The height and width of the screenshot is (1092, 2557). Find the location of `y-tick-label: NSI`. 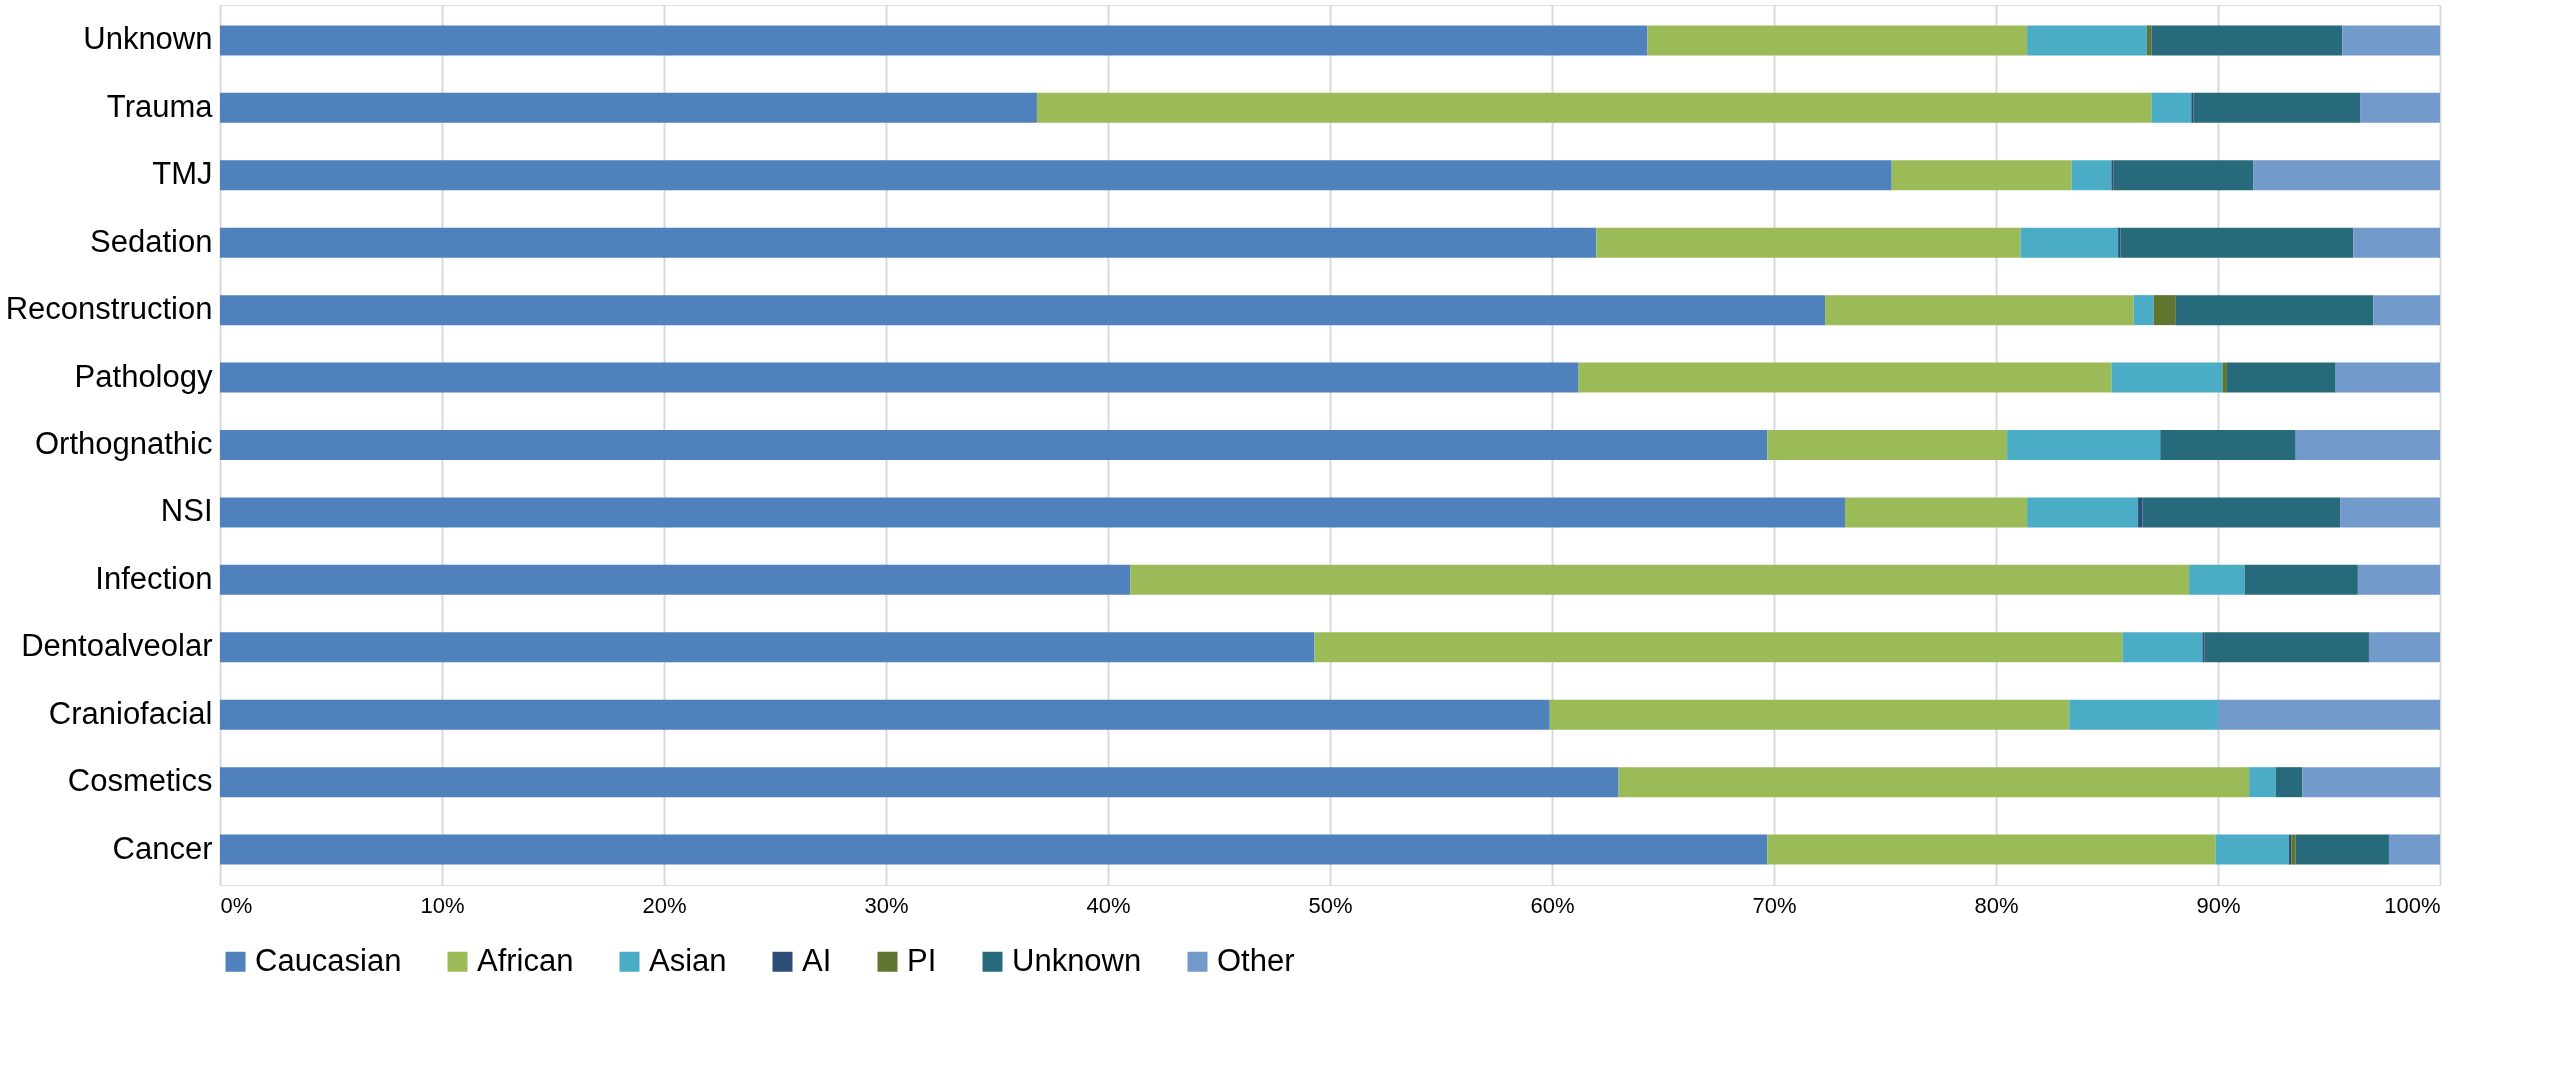

y-tick-label: NSI is located at coordinates (186, 511).